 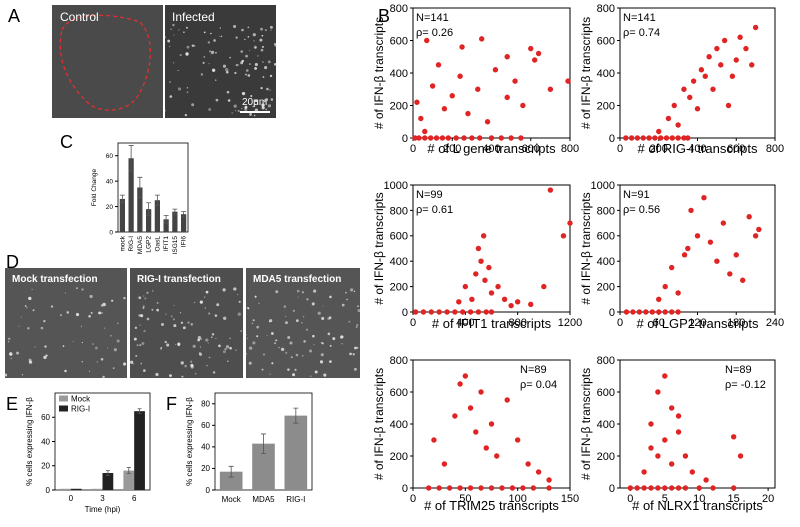 I want to click on y-tick-label: 400, so click(x=399, y=425).